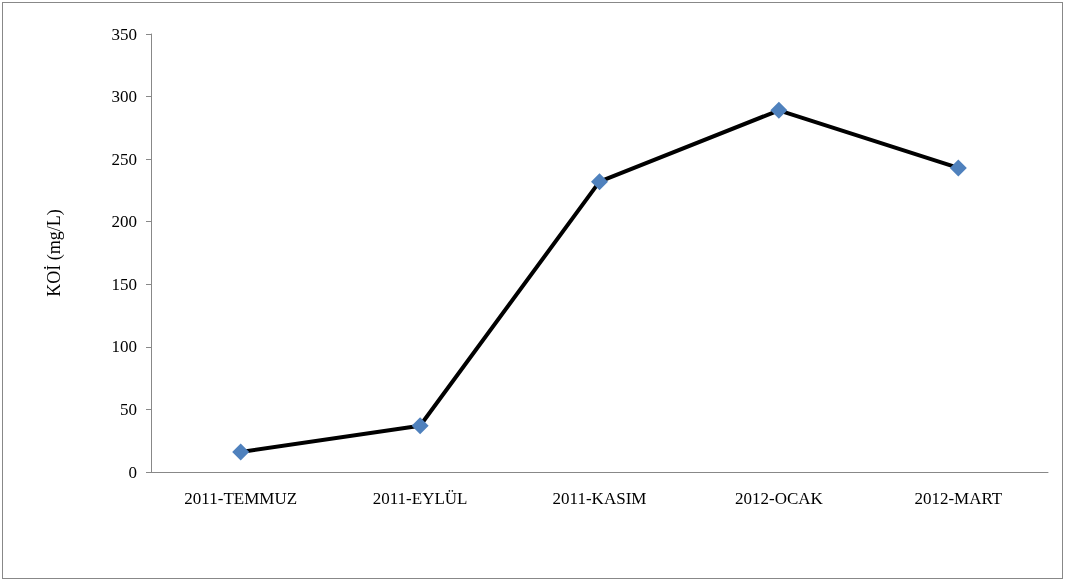  Describe the element at coordinates (128, 409) in the screenshot. I see `y-tick-label: 50` at that location.